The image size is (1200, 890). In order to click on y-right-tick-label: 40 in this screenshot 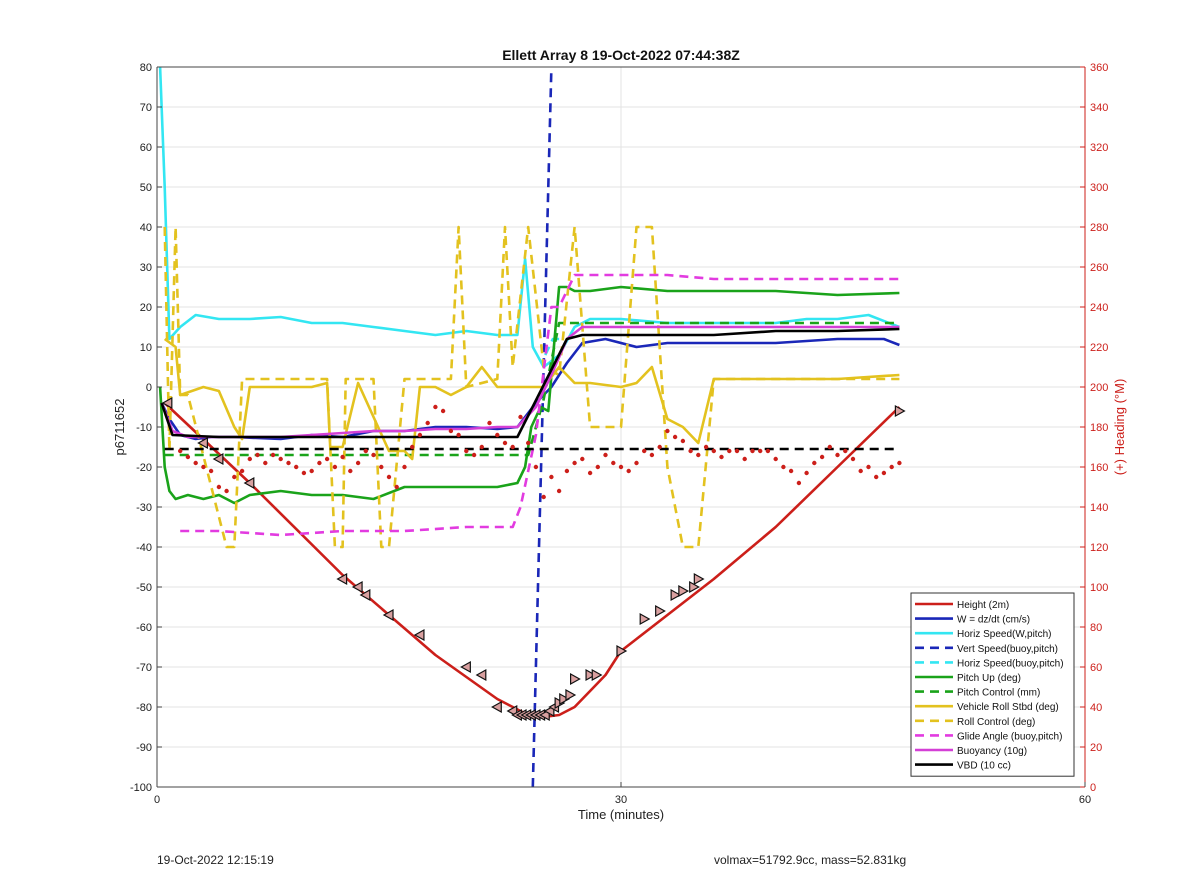, I will do `click(1096, 708)`.